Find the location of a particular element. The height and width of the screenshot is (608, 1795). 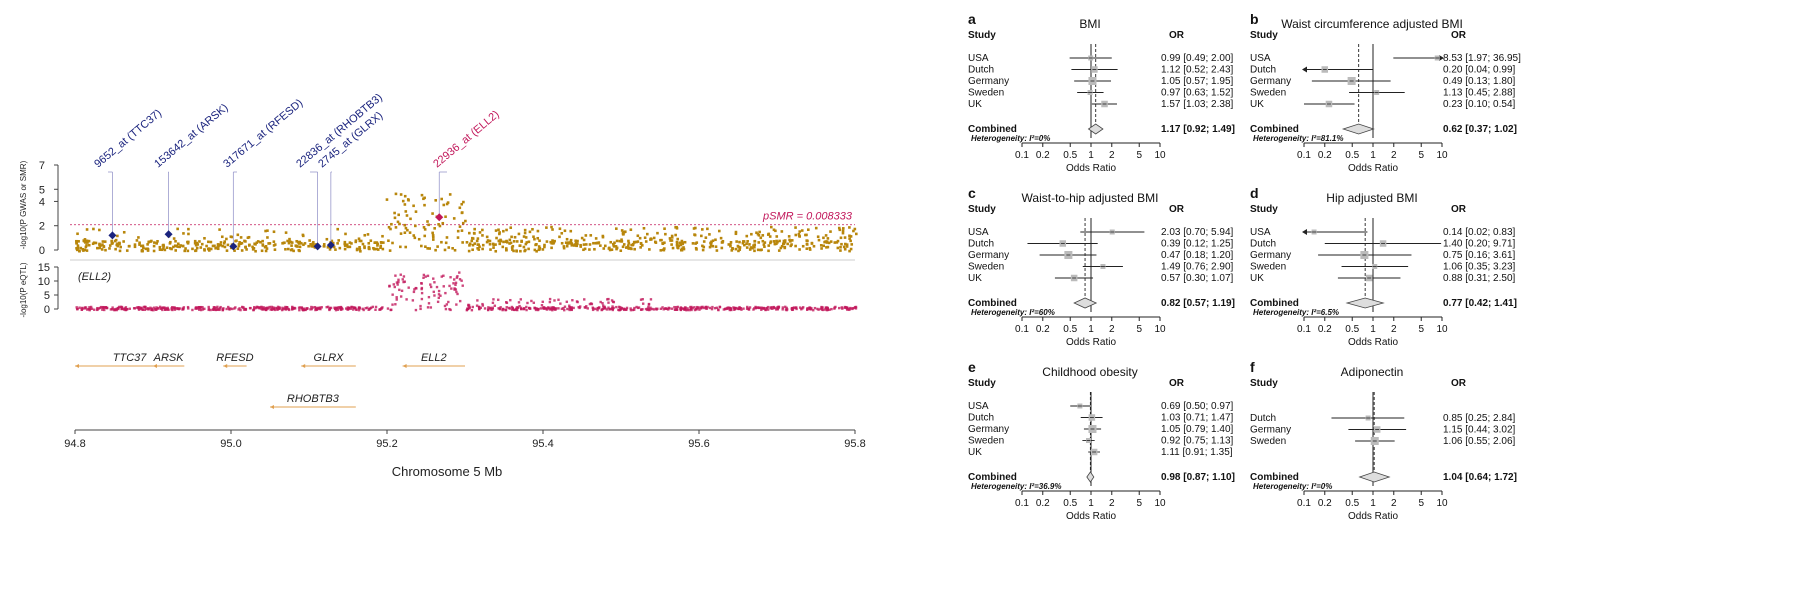

or-header: OR is located at coordinates (1177, 383).